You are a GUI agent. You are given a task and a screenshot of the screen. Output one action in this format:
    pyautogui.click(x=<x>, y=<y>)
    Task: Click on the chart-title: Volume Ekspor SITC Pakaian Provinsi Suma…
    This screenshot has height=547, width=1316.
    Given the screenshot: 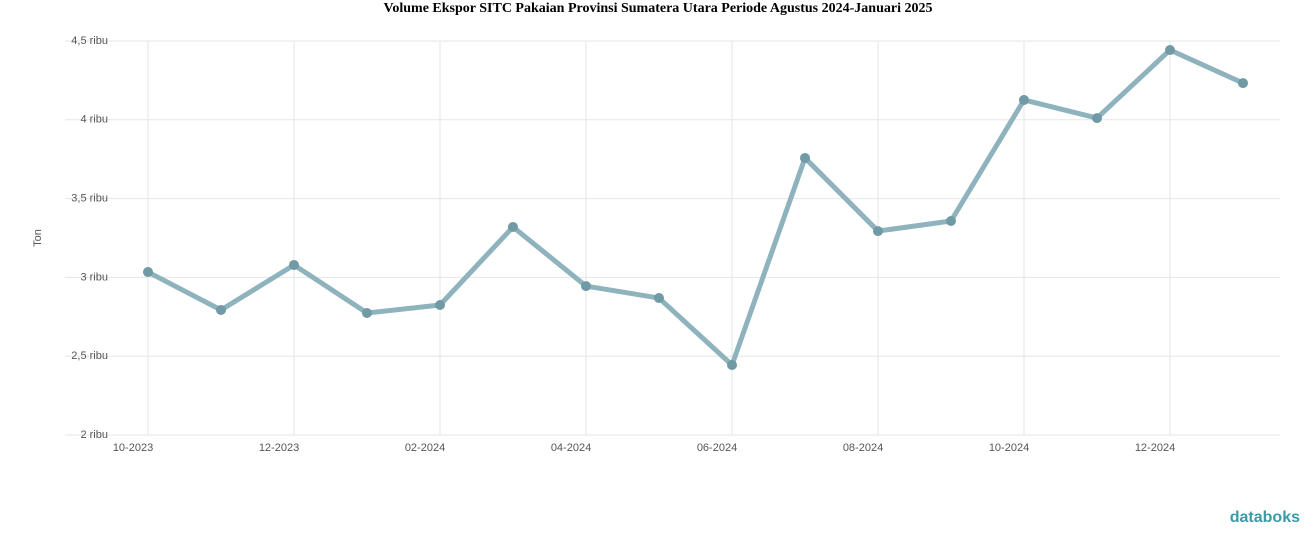 What is the action you would take?
    pyautogui.click(x=658, y=8)
    